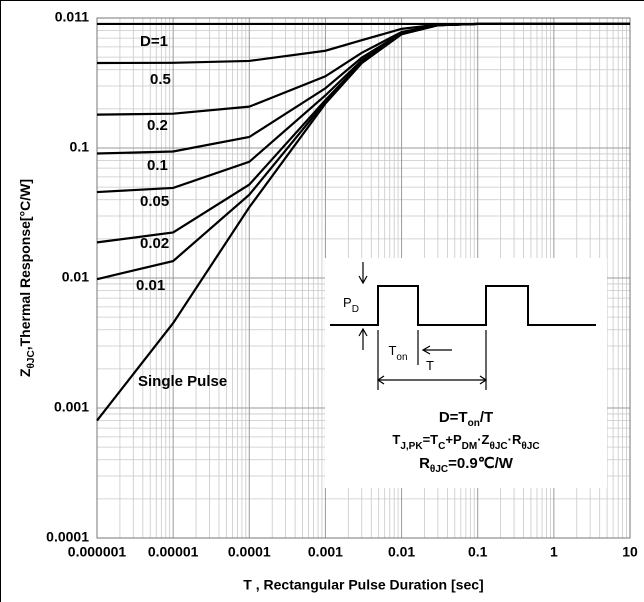  What do you see at coordinates (453, 439) in the screenshot?
I see `text-part: +P` at bounding box center [453, 439].